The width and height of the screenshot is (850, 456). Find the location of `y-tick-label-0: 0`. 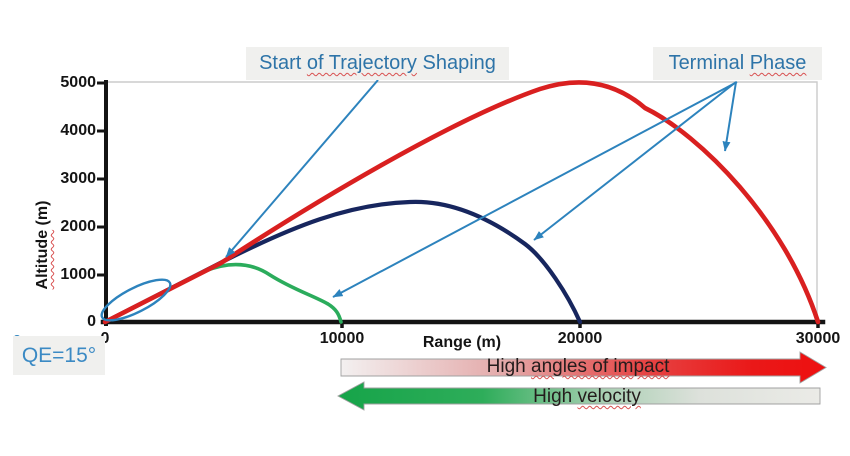

y-tick-label-0: 0 is located at coordinates (91, 321).